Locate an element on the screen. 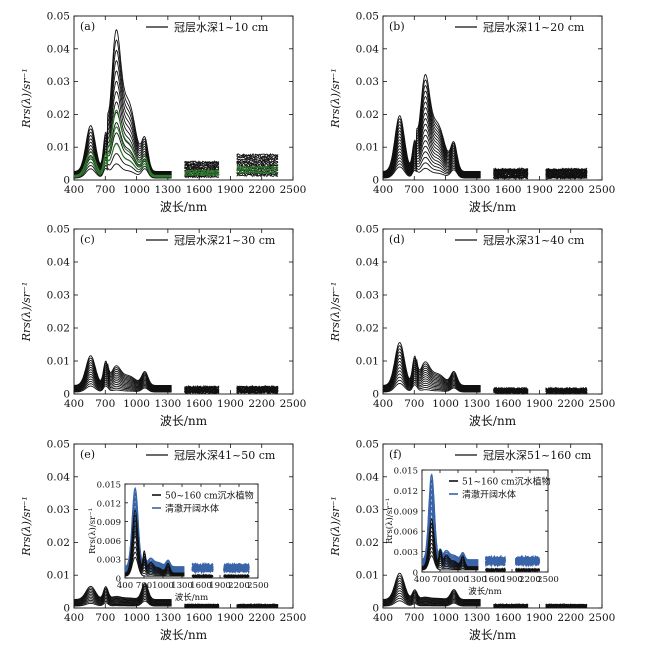  legend-label: 冠层水深1~10 cm is located at coordinates (221, 27).